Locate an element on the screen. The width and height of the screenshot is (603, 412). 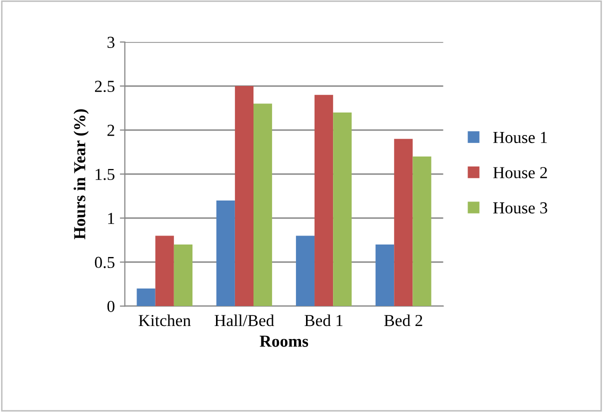
legend-label: House 2 is located at coordinates (520, 172).